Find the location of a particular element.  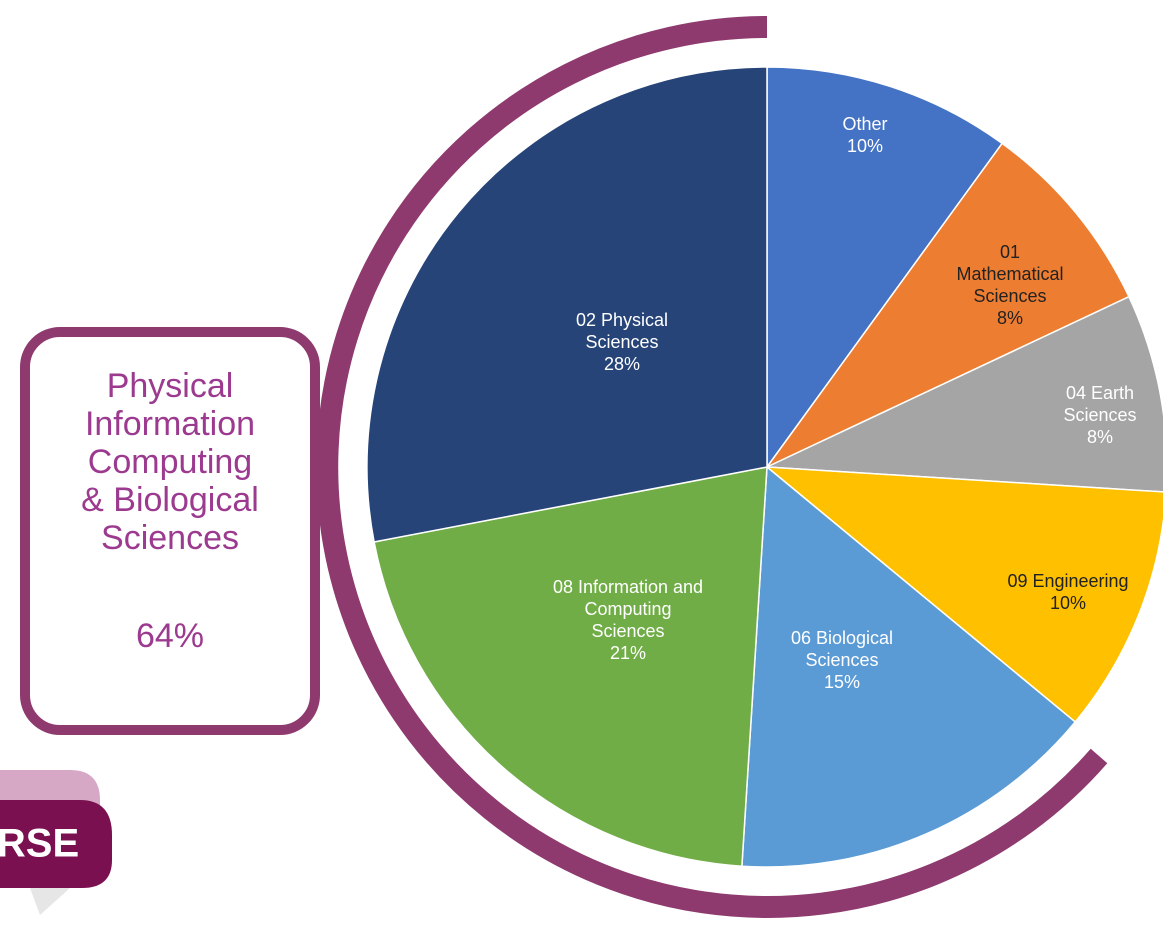

category-label: 01 Mathematical Sciences is located at coordinates (1010, 274).